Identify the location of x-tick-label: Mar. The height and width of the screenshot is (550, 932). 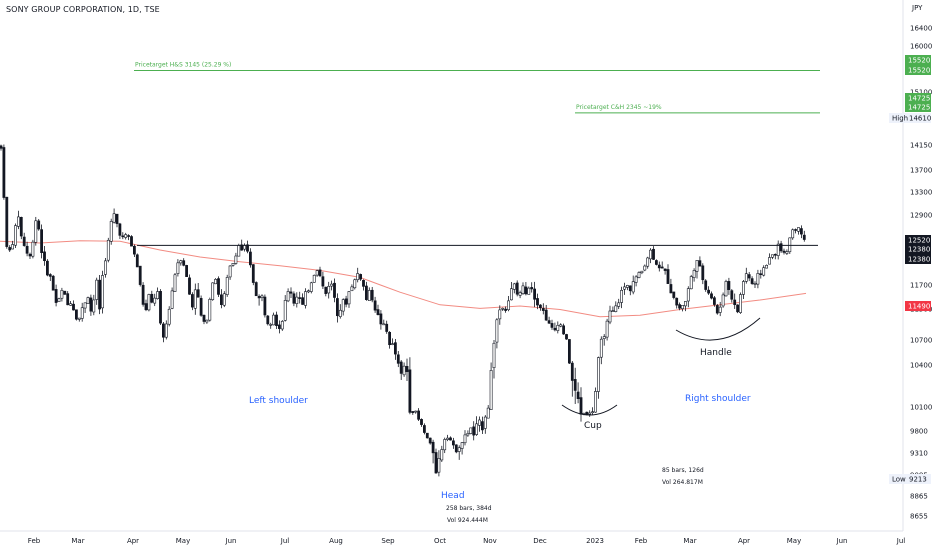
(77, 541).